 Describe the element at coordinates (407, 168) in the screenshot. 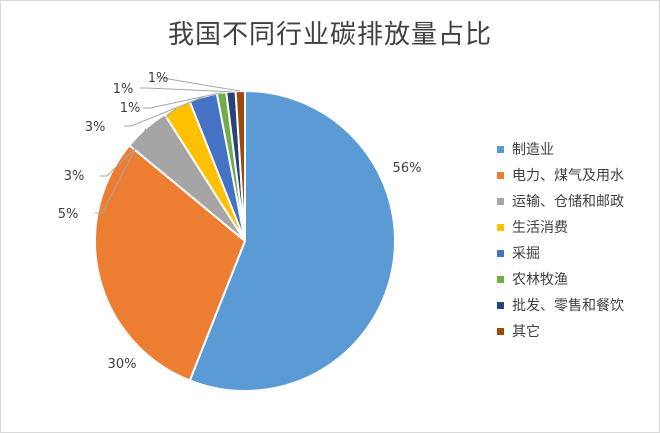

I see `data-label: 56%` at that location.